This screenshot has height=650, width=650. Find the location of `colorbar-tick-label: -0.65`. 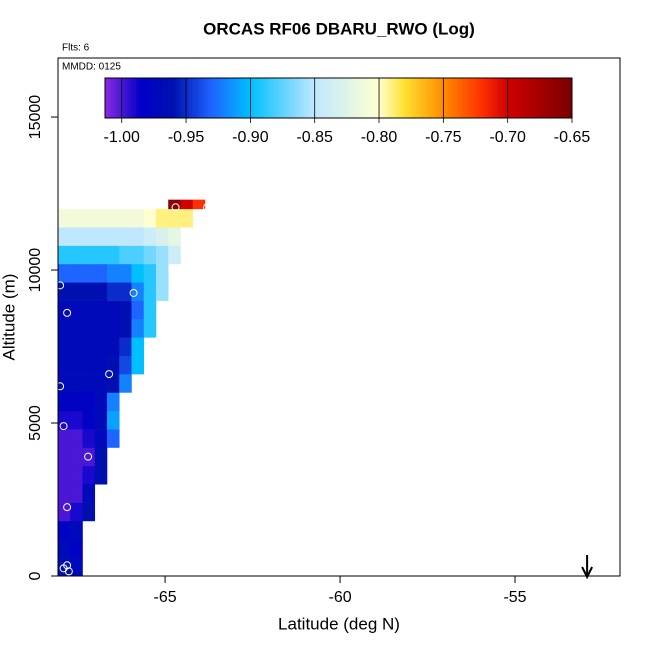

colorbar-tick-label: -0.65 is located at coordinates (572, 137).